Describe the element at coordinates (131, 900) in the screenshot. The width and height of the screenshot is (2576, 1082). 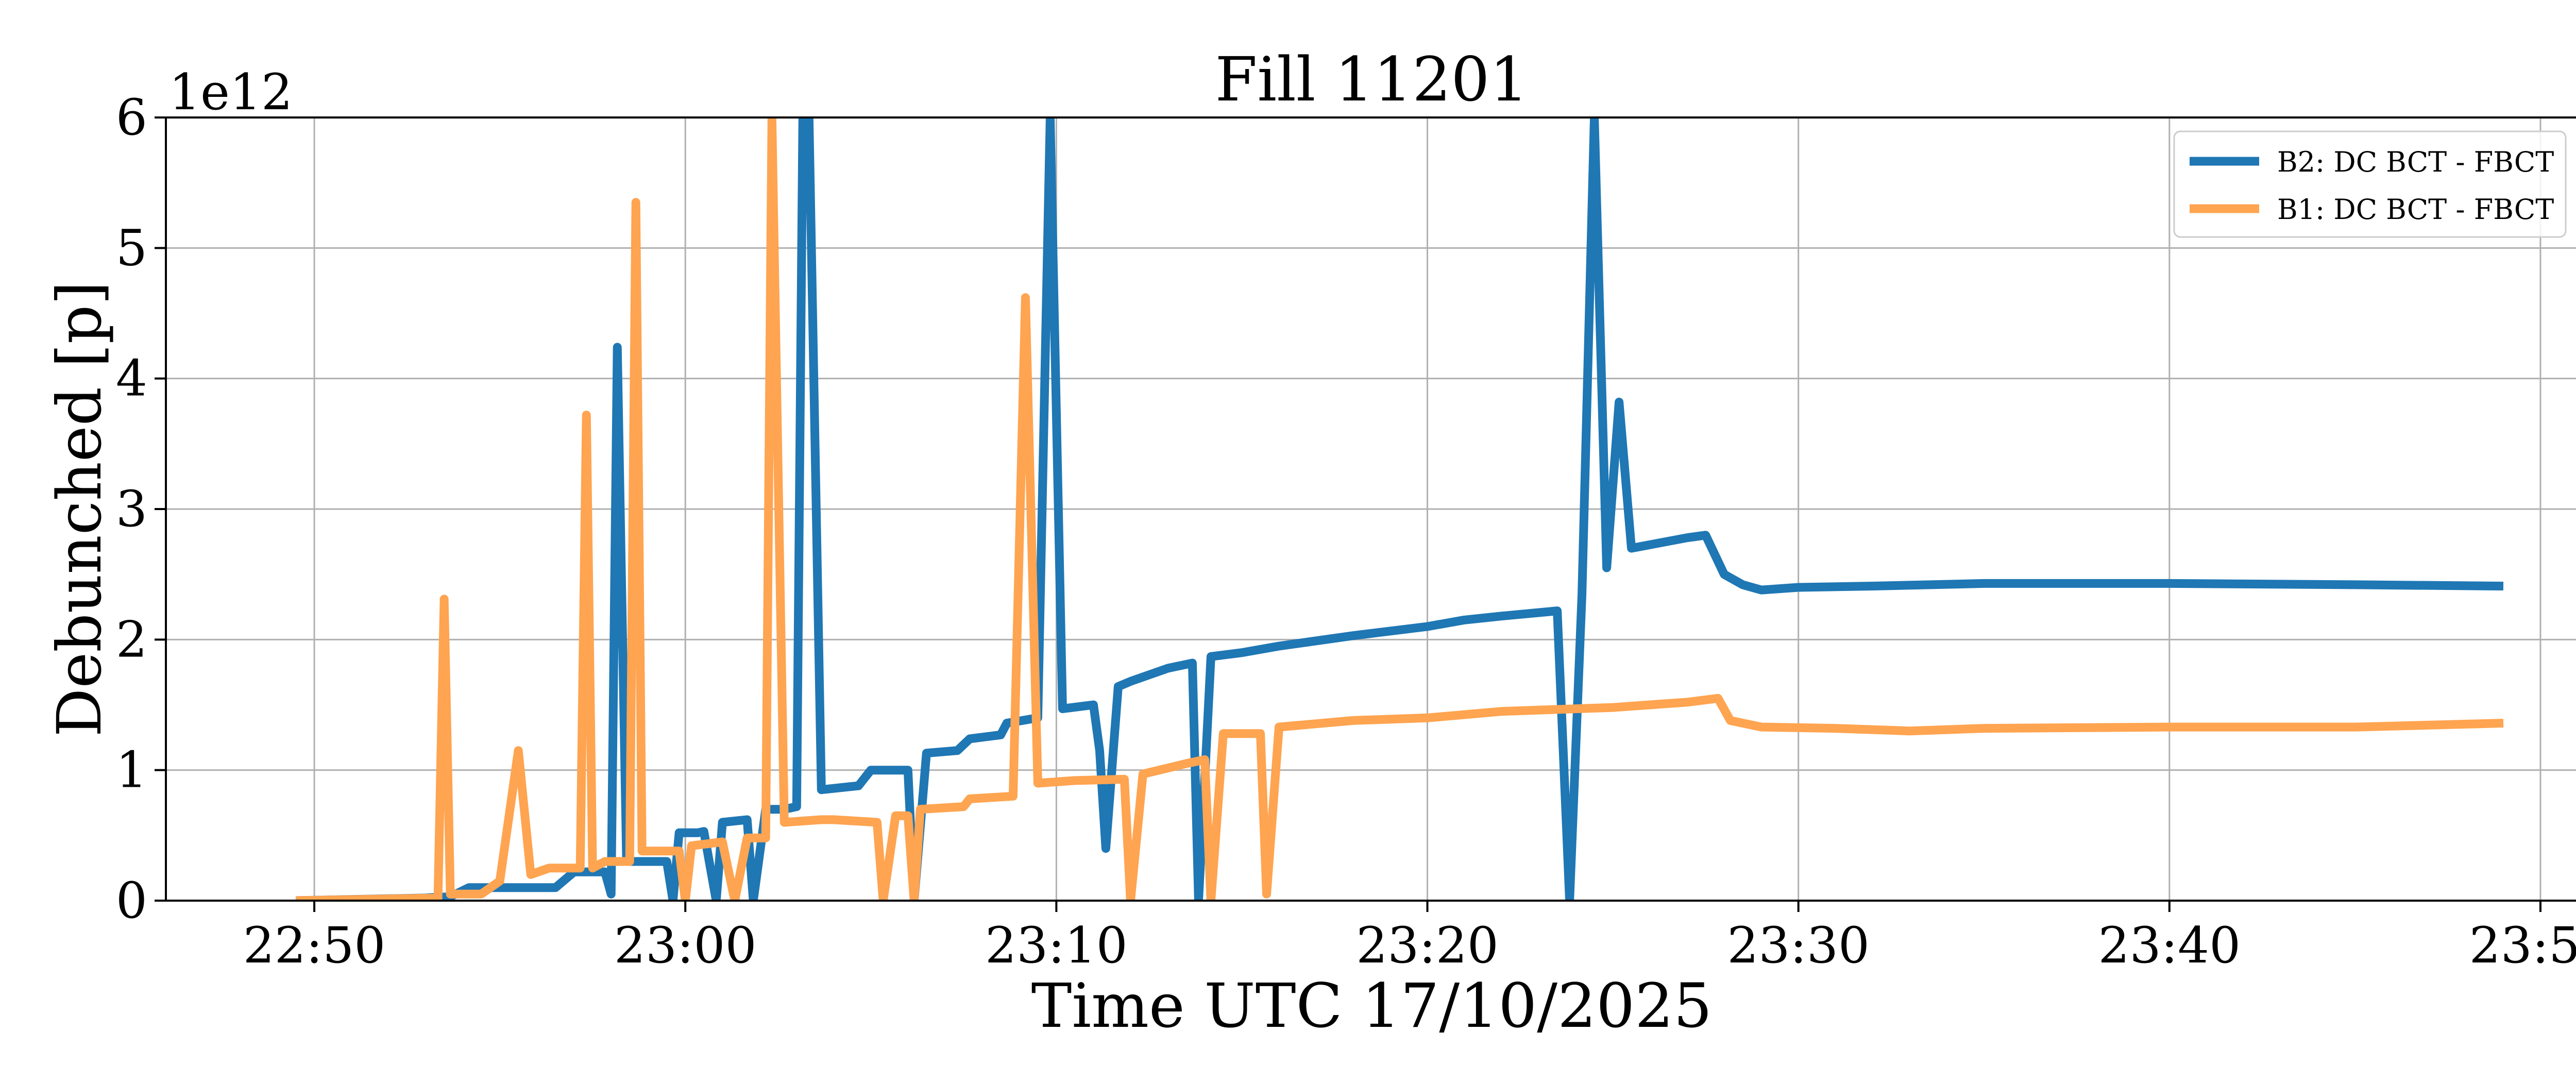
I see `y-tick-label: 0` at that location.